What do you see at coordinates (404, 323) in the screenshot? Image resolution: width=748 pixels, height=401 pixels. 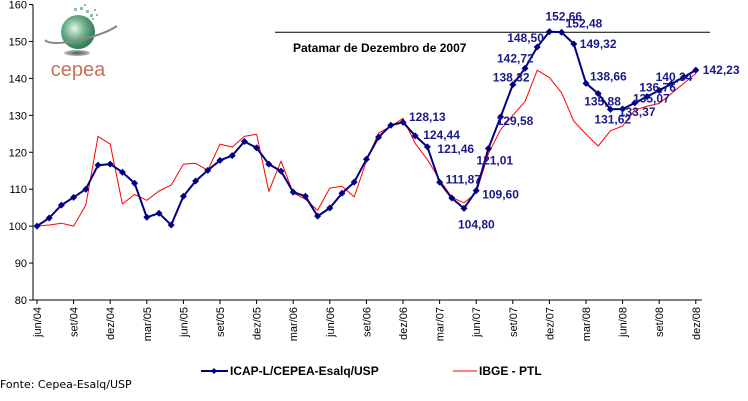 I see `x-tick-label: dez/06` at bounding box center [404, 323].